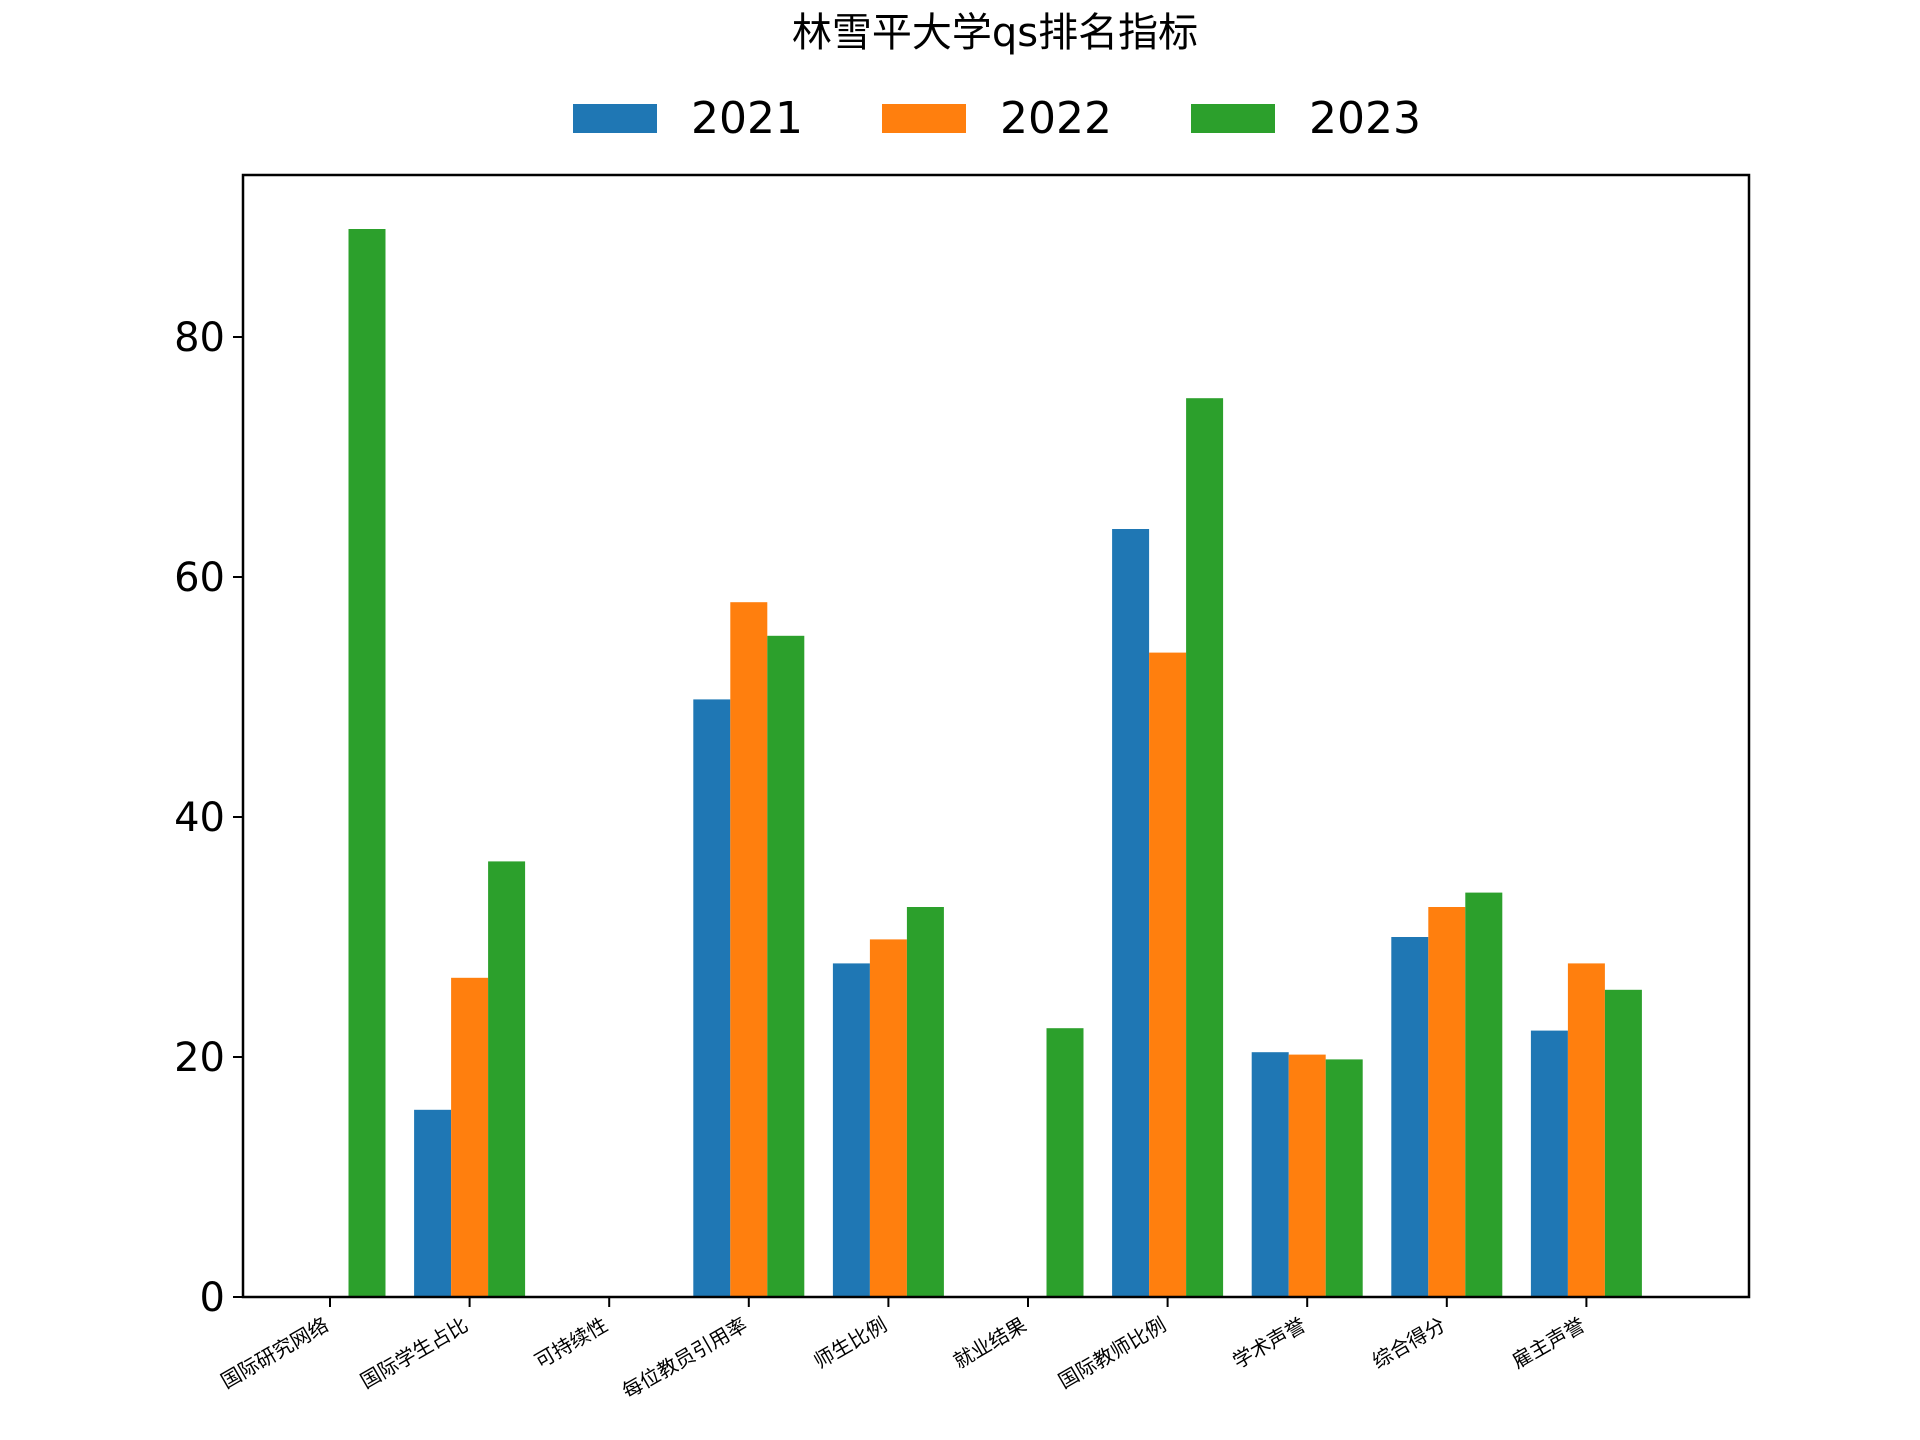  Describe the element at coordinates (997, 118) in the screenshot. I see `legend: 2021 2022 2023` at that location.